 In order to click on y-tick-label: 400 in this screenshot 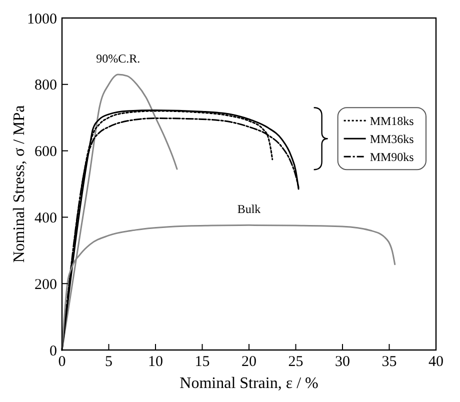, I will do `click(45, 218)`.